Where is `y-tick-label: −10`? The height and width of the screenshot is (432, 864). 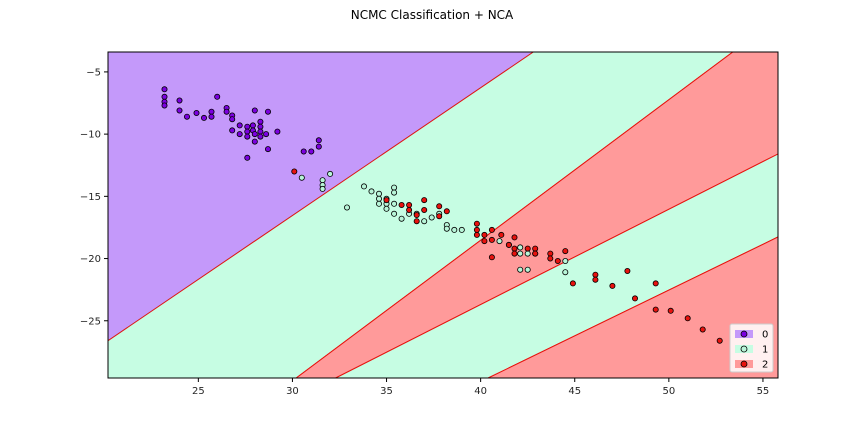
y-tick-label: −10 is located at coordinates (90, 135).